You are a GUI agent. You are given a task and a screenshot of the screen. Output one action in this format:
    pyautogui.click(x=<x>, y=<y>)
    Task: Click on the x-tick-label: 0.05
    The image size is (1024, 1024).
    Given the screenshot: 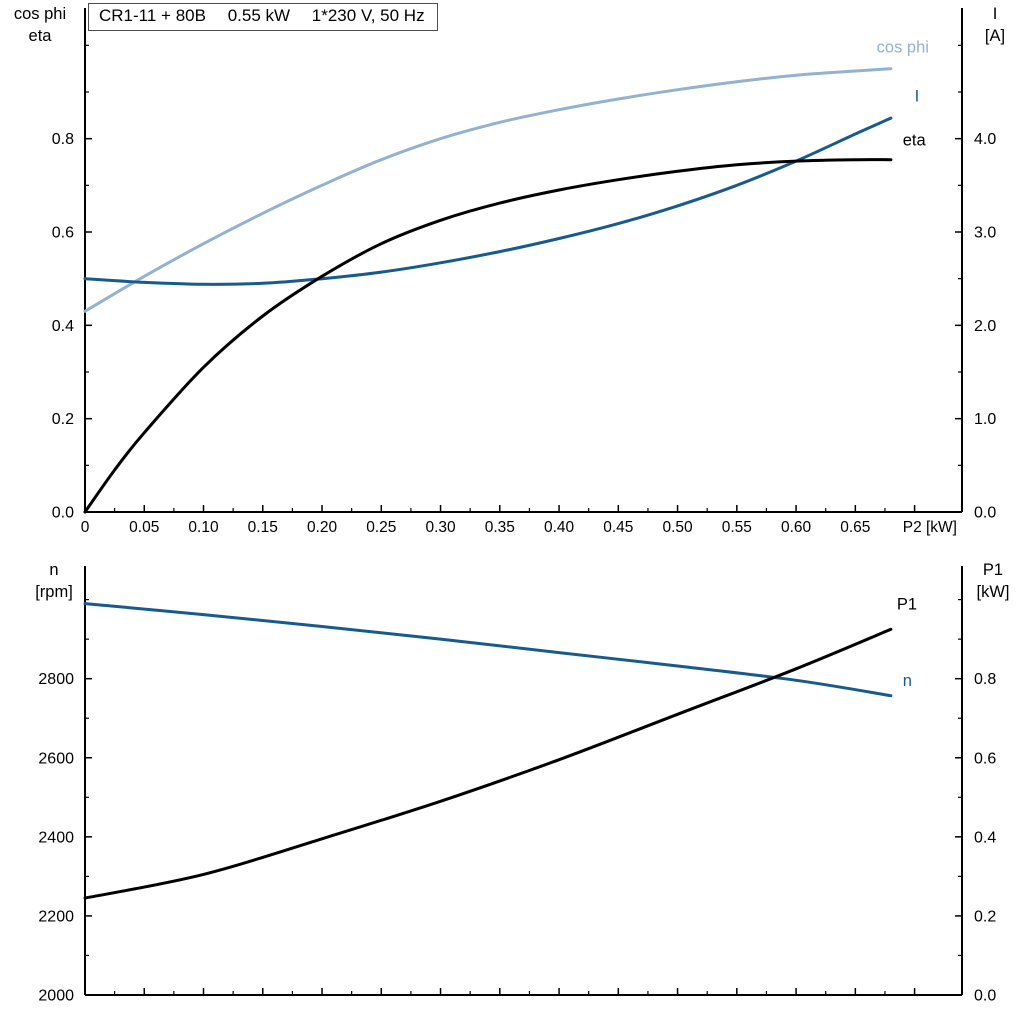 What is the action you would take?
    pyautogui.click(x=144, y=527)
    